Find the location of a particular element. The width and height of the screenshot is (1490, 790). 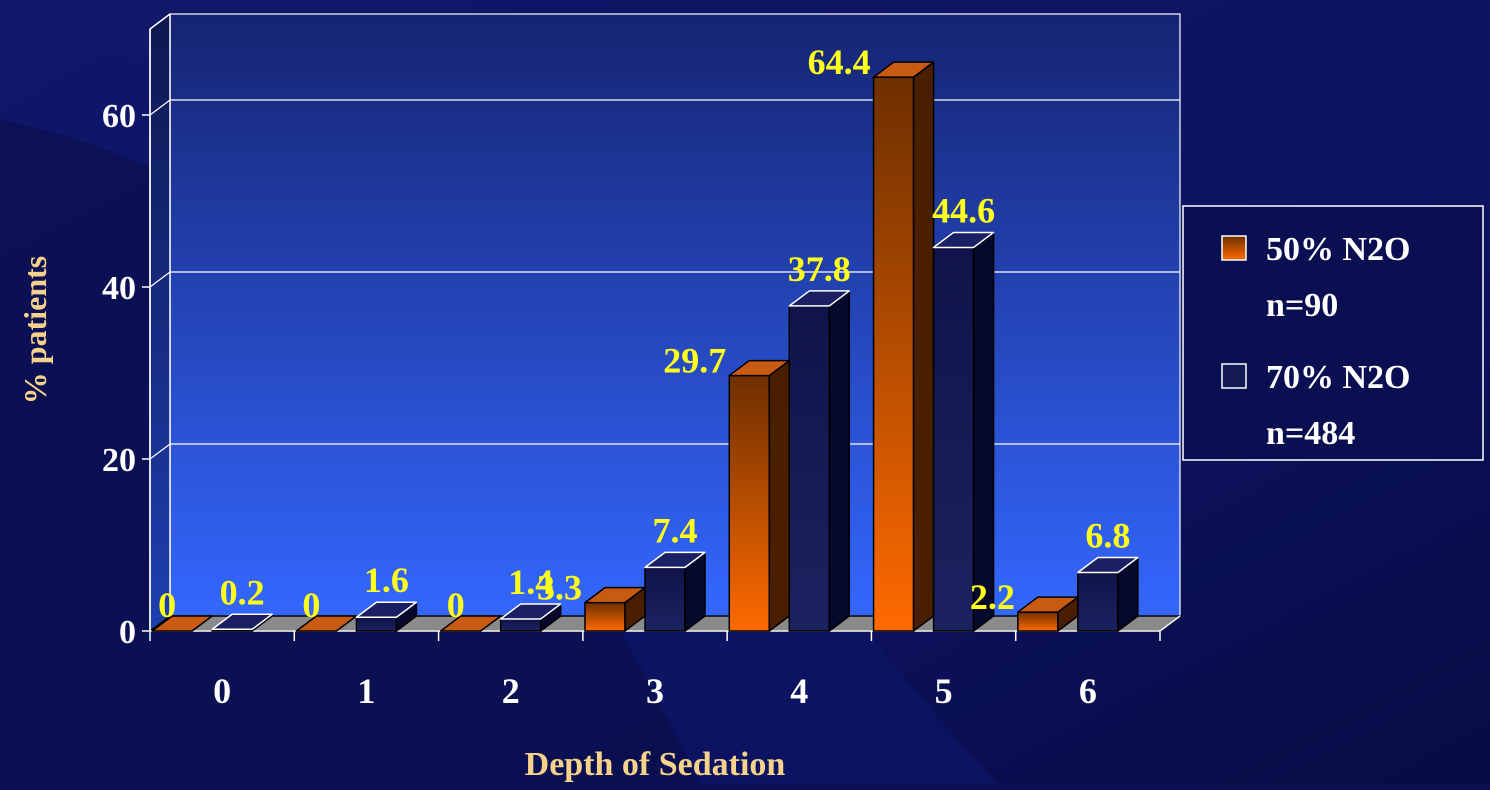

plot-side-wall is located at coordinates (160, 322).